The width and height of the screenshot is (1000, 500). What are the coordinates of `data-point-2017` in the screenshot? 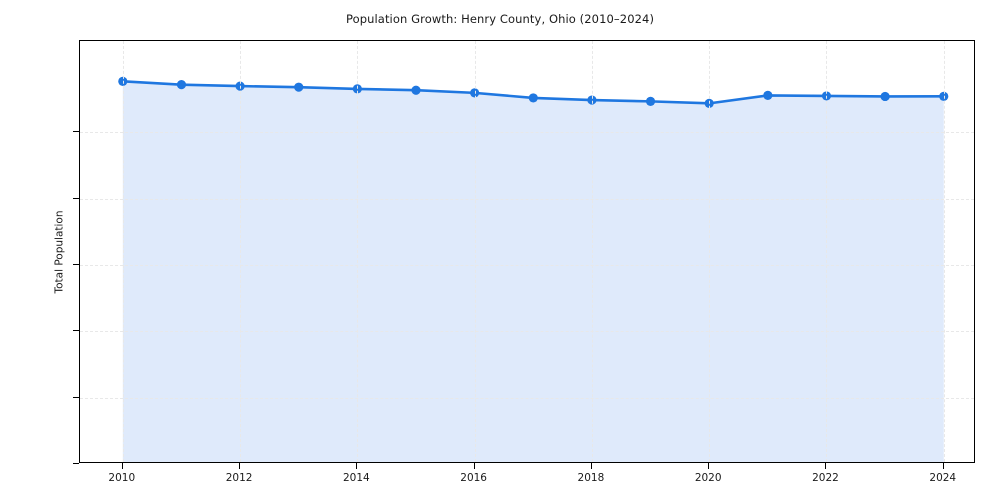 It's located at (533, 98).